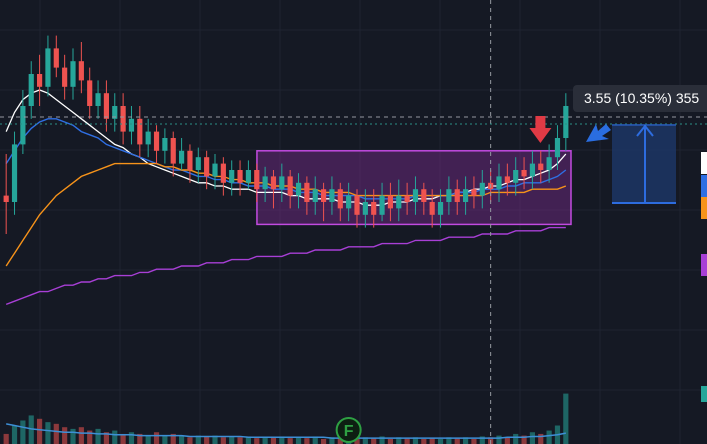 This screenshot has width=707, height=444. What do you see at coordinates (645, 130) in the screenshot?
I see `measure-arrow-head` at bounding box center [645, 130].